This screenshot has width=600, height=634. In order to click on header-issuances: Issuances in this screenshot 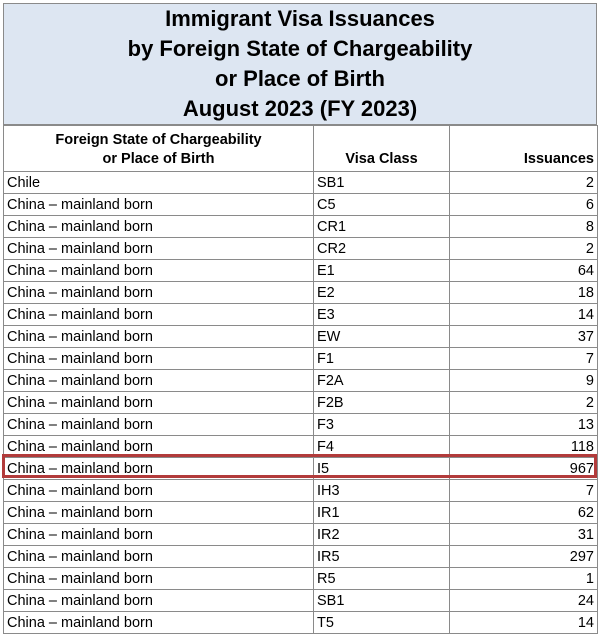, I will do `click(523, 148)`.